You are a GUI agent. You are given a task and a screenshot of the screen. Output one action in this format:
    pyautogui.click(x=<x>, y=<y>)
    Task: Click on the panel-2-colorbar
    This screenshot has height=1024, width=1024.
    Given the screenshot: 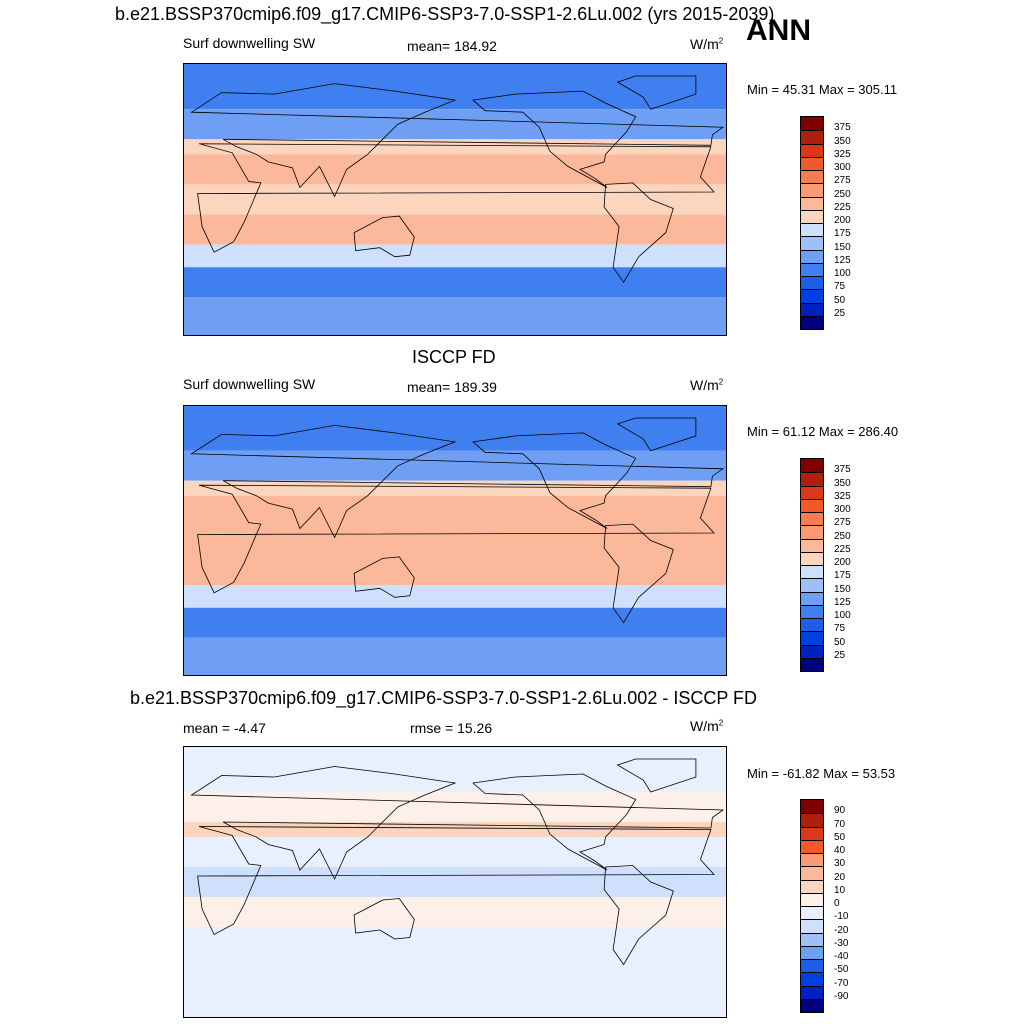 What is the action you would take?
    pyautogui.click(x=812, y=565)
    